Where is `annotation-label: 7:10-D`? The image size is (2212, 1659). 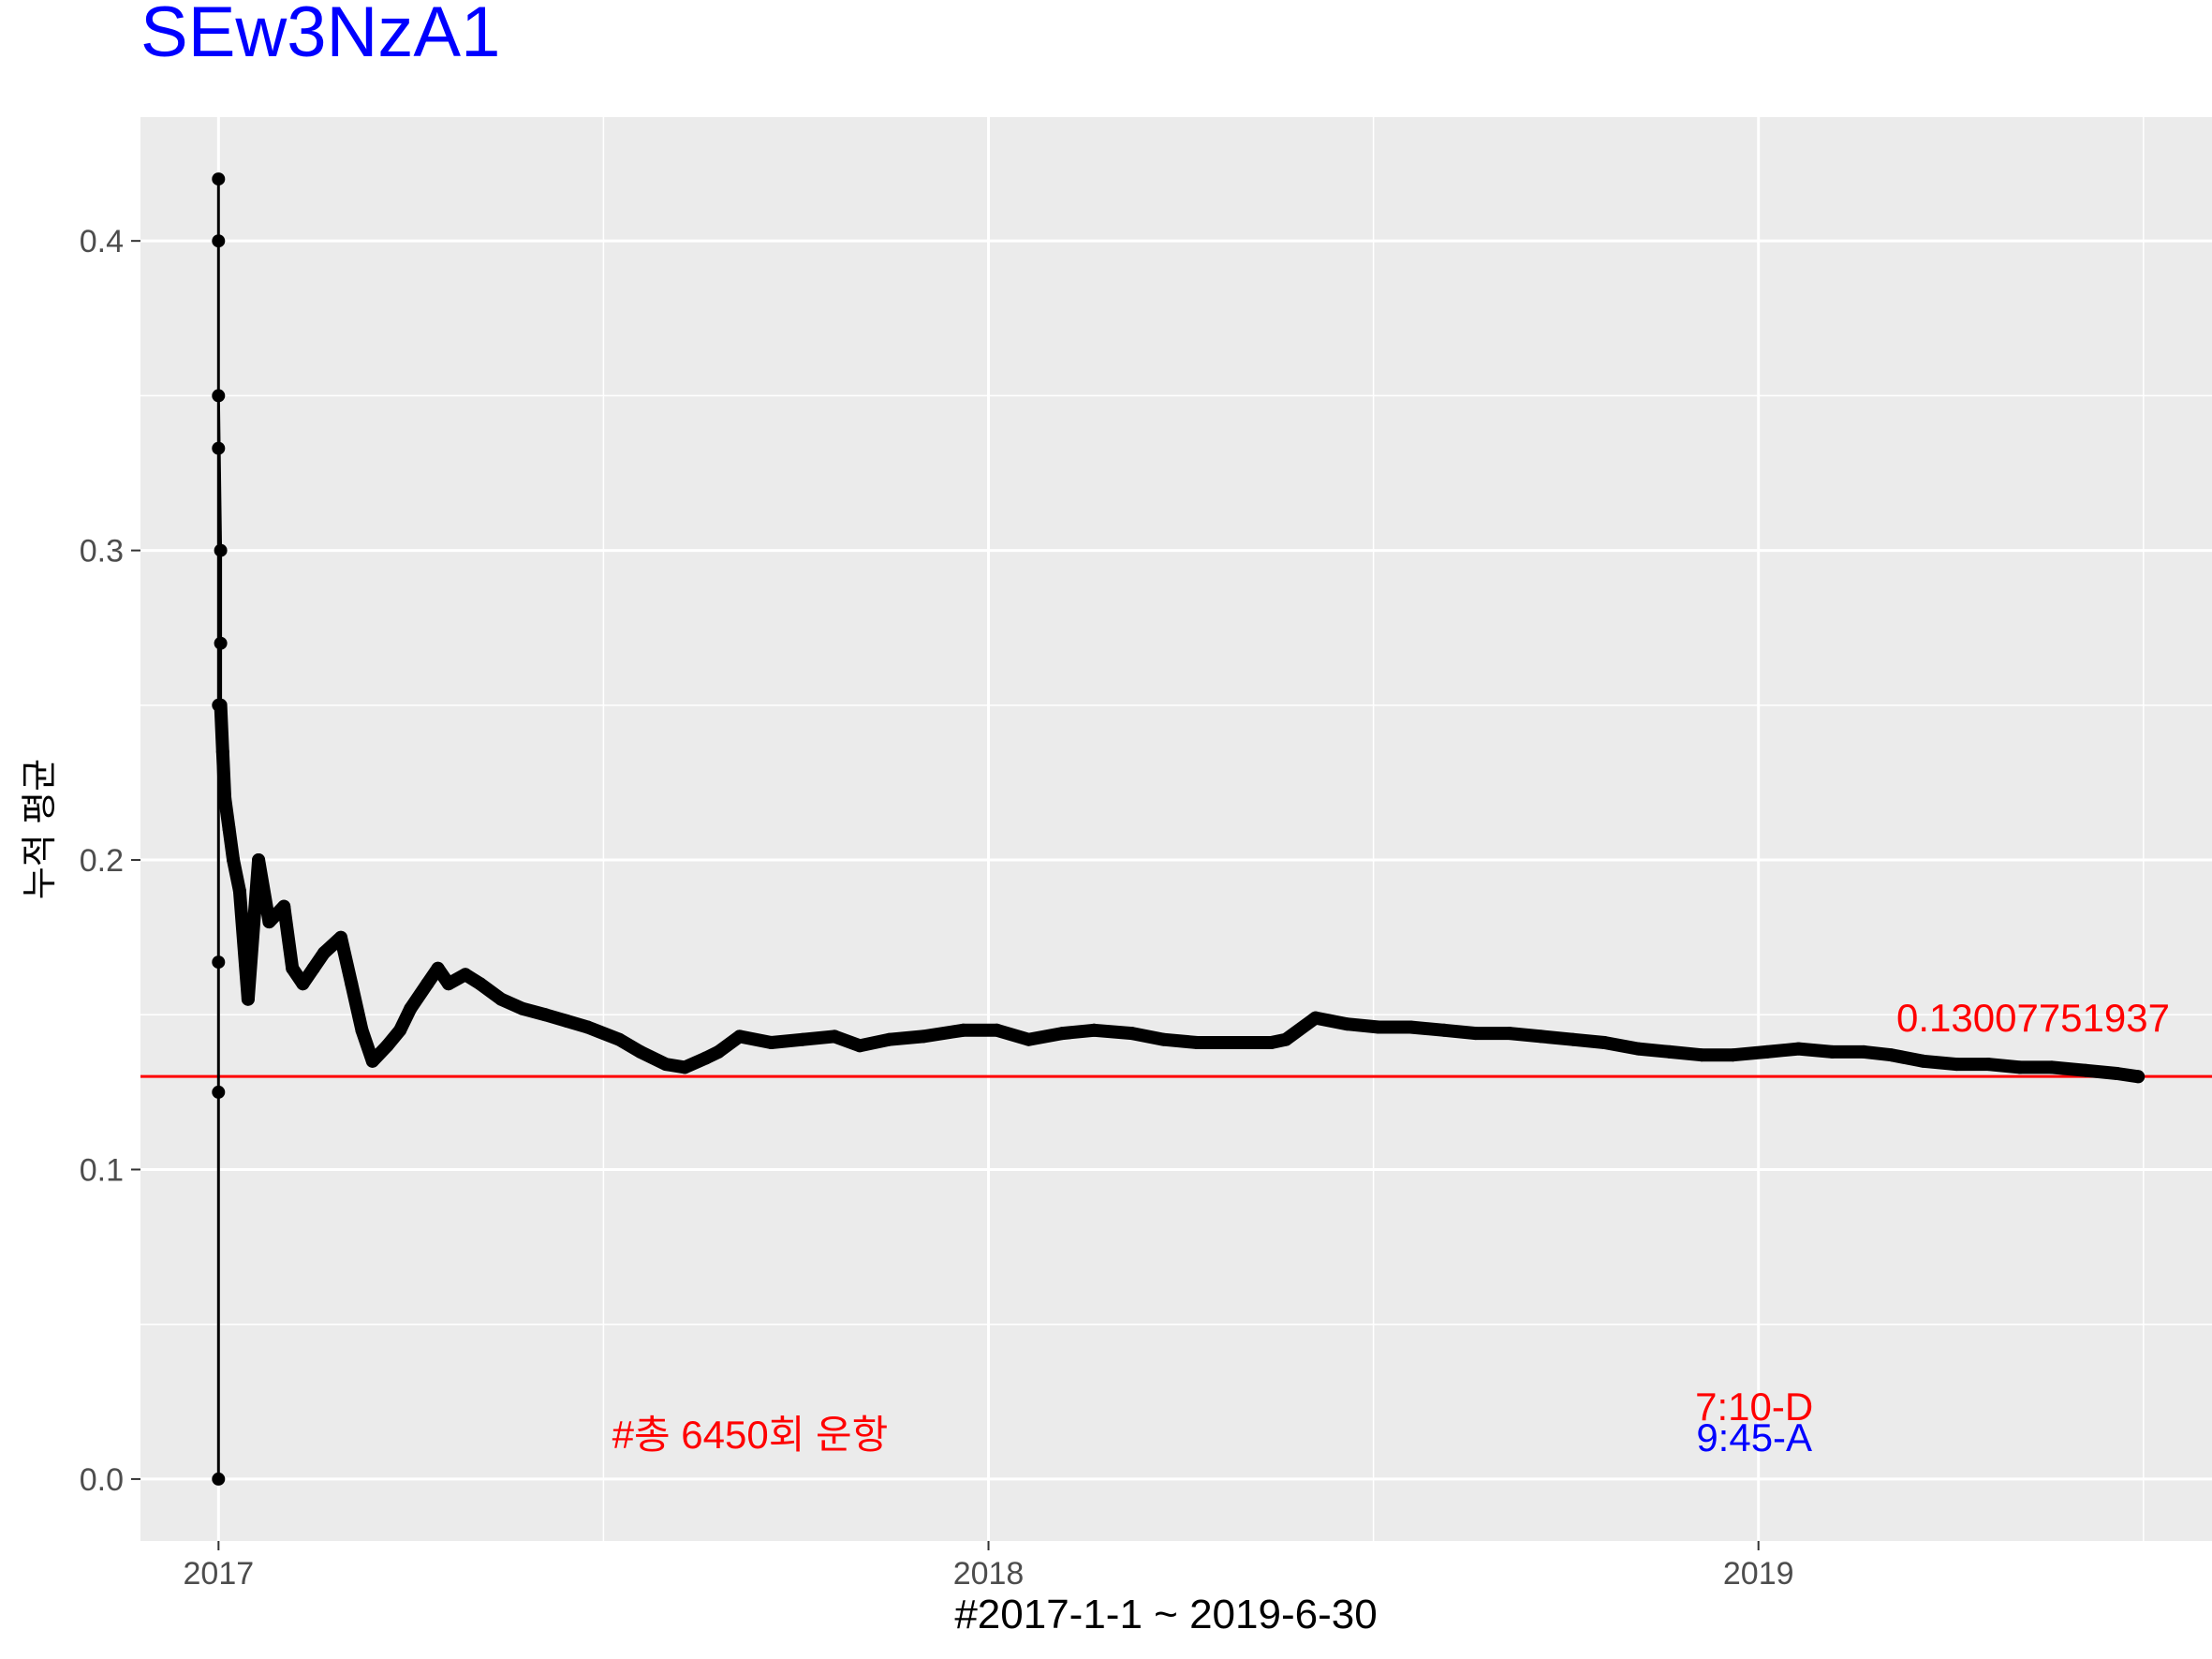
annotation-label: 7:10-D is located at coordinates (1754, 1407).